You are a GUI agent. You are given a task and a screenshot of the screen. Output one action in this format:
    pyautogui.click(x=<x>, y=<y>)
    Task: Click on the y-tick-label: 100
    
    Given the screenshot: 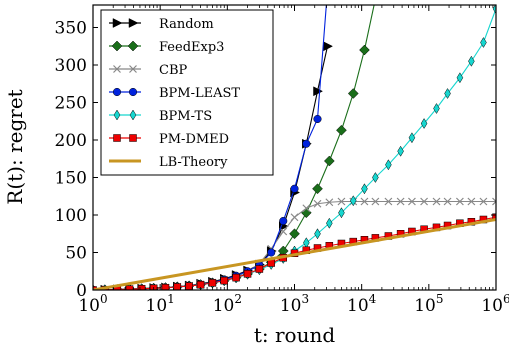 What is the action you would take?
    pyautogui.click(x=71, y=216)
    